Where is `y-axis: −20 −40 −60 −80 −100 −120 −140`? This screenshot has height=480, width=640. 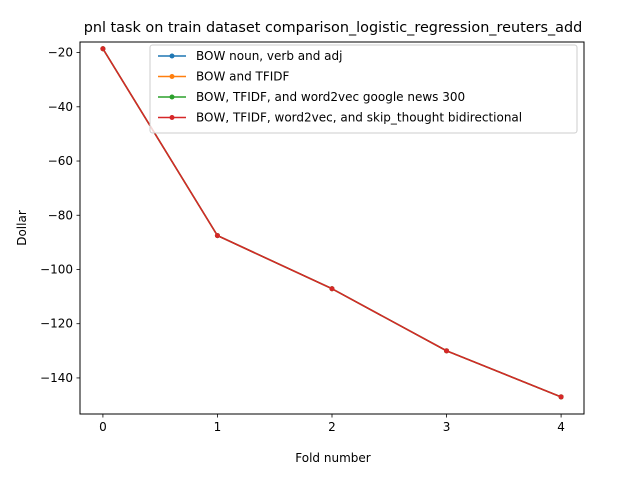
y-axis: −20 −40 −60 −80 −100 −120 −140 is located at coordinates (60, 215).